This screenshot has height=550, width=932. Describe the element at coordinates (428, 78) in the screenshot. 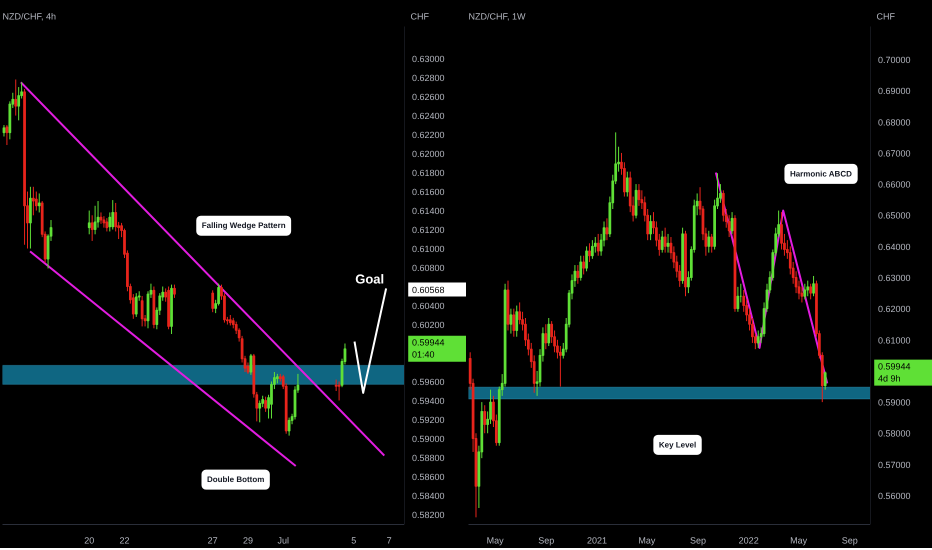

I see `y-tick-label: 0.62800` at that location.